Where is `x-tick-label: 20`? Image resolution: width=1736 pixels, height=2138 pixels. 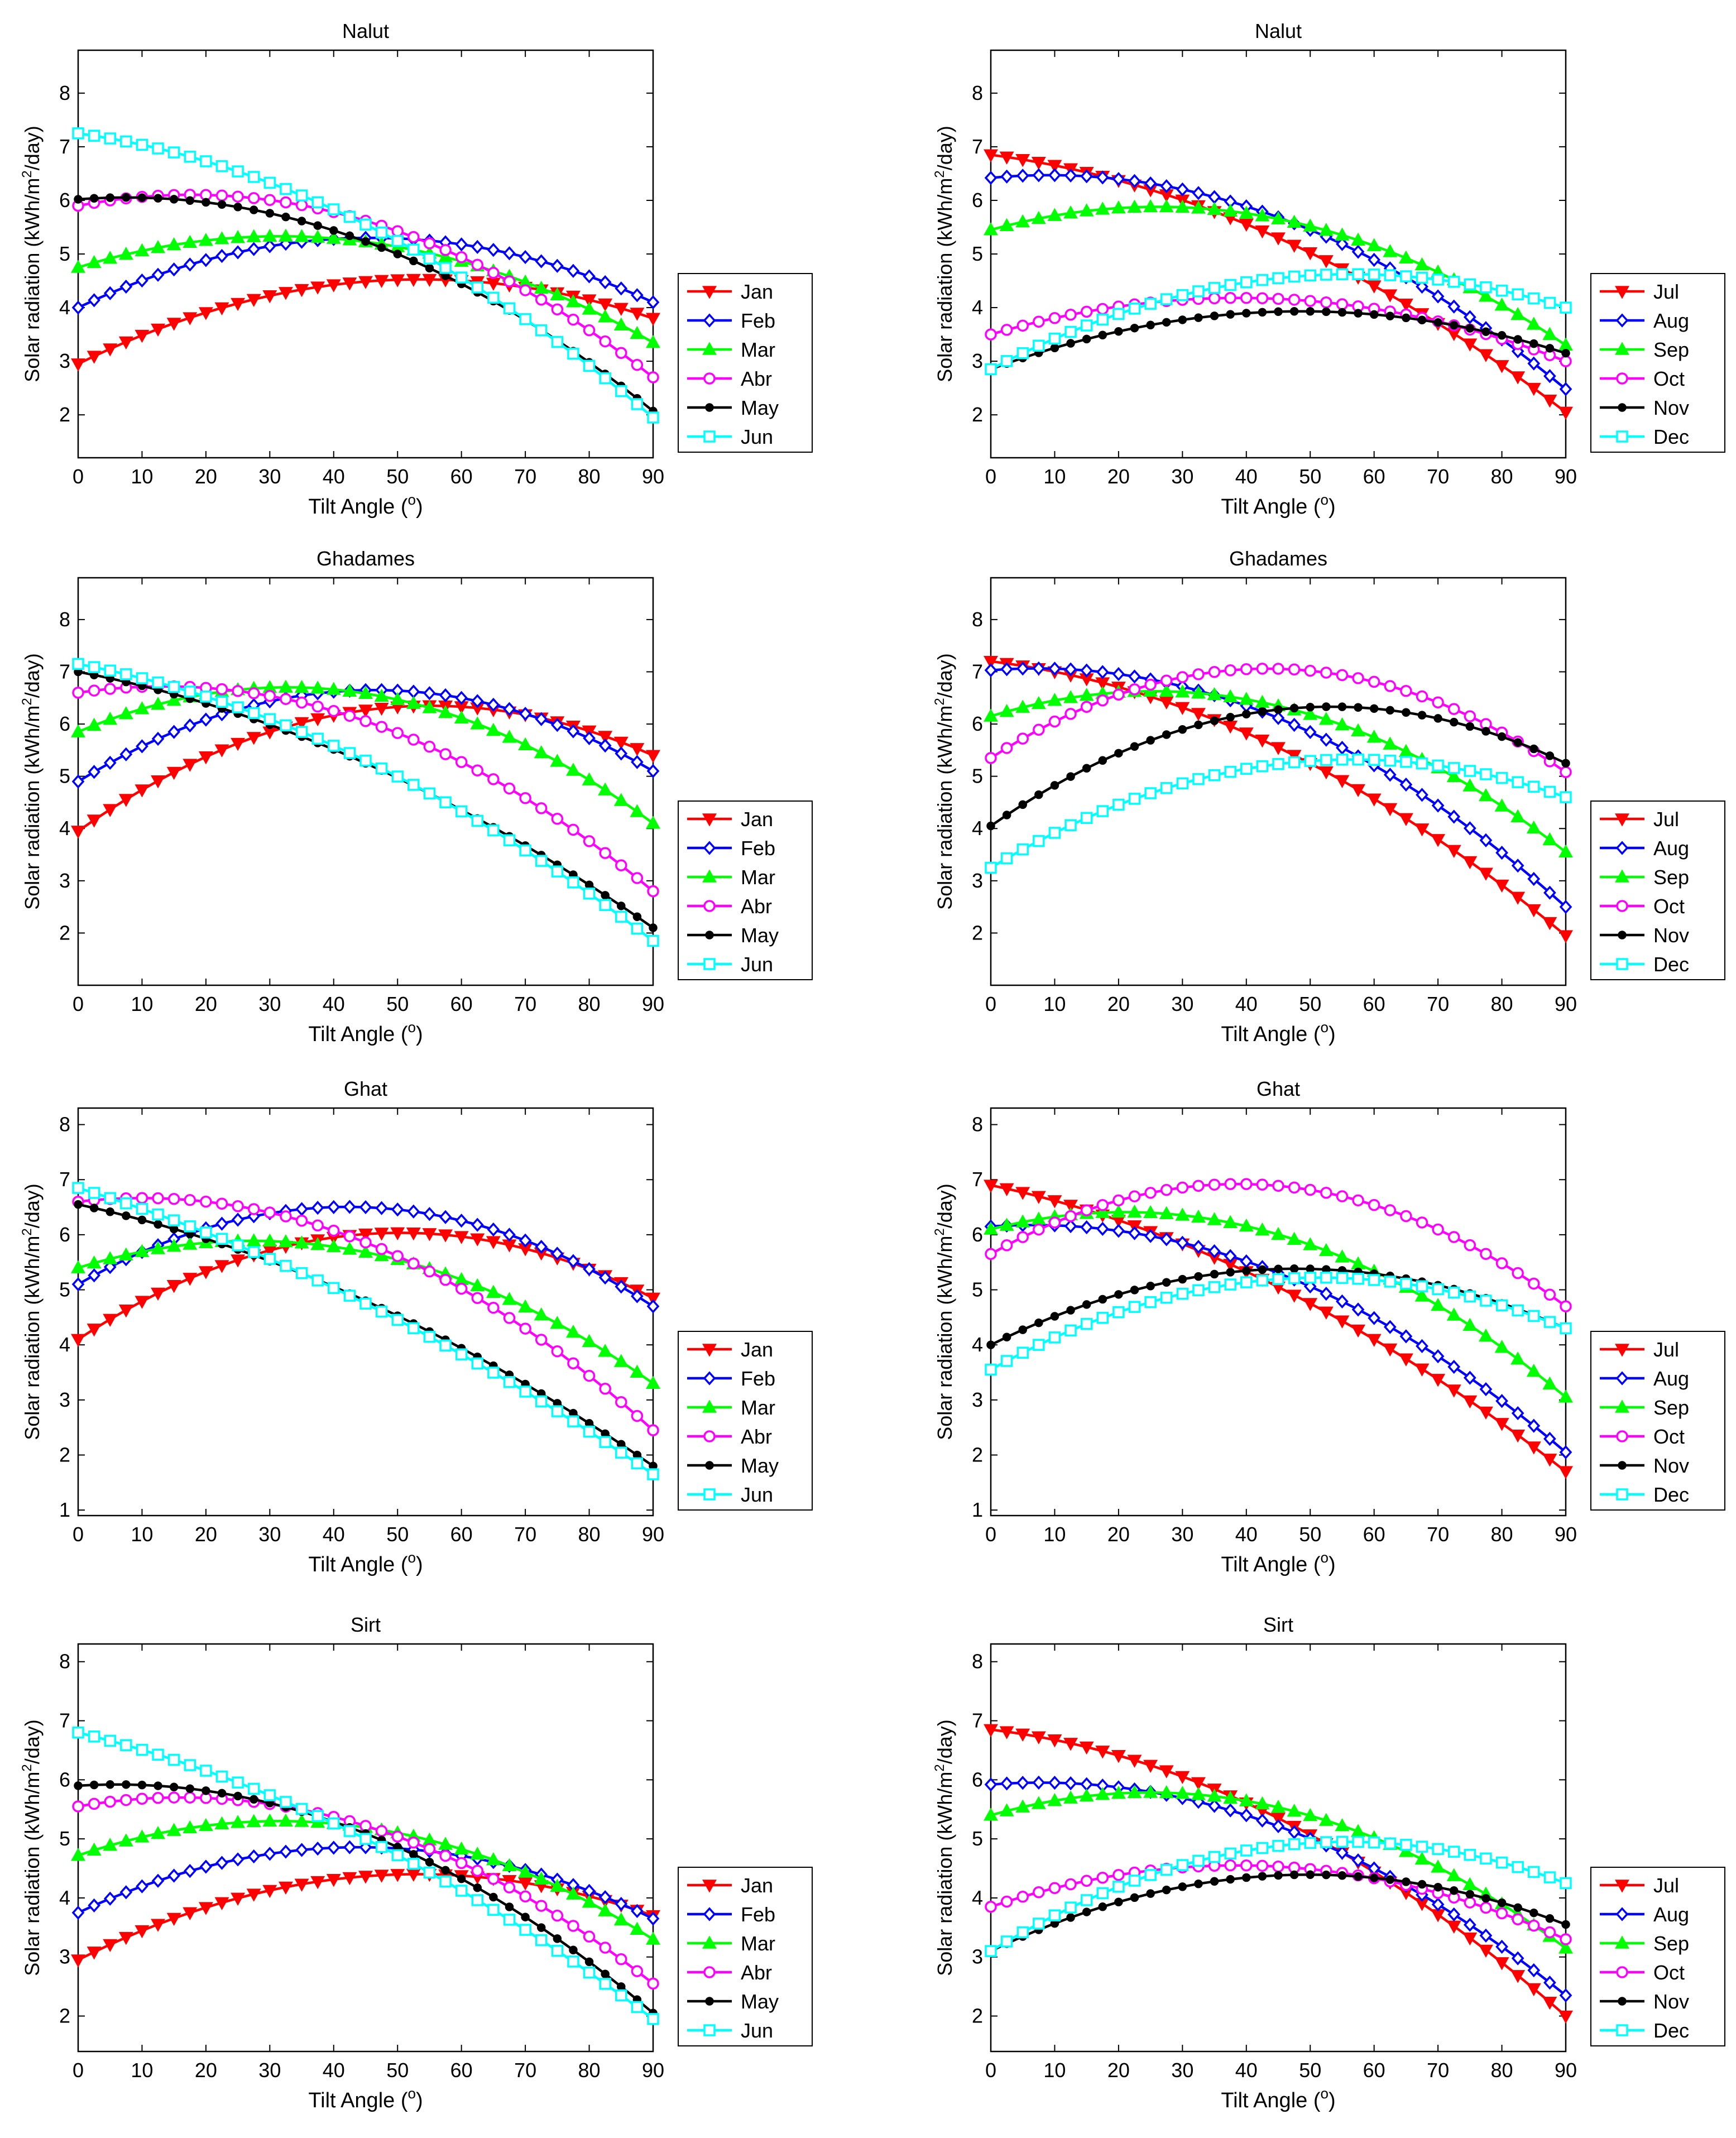 x-tick-label: 20 is located at coordinates (206, 477).